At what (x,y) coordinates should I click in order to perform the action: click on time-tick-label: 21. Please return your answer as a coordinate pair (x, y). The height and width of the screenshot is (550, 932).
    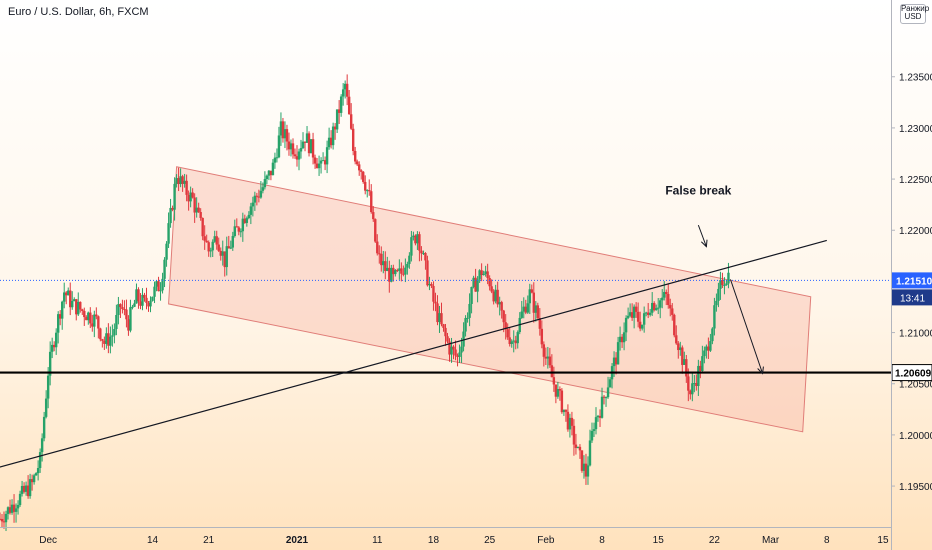
    Looking at the image, I should click on (209, 540).